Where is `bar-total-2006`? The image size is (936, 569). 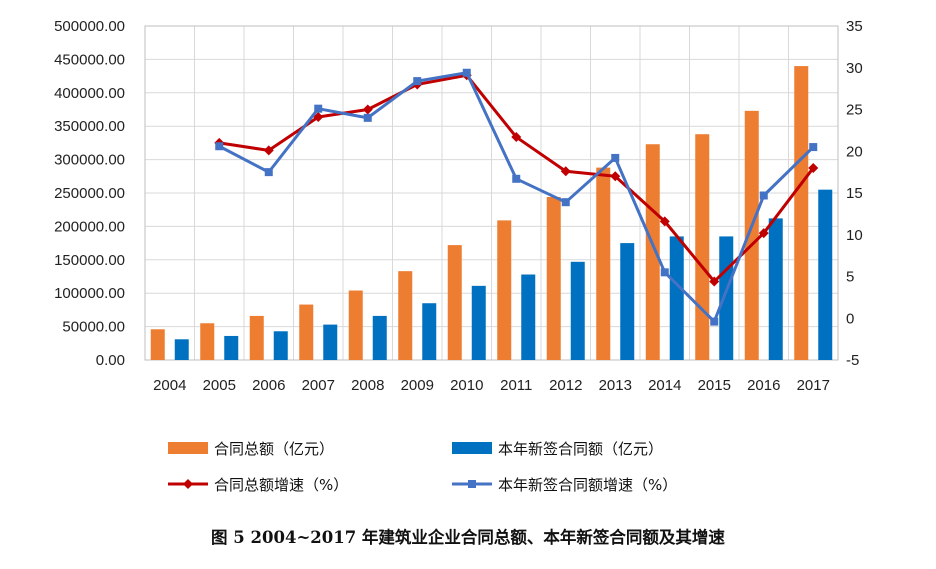 bar-total-2006 is located at coordinates (256, 337).